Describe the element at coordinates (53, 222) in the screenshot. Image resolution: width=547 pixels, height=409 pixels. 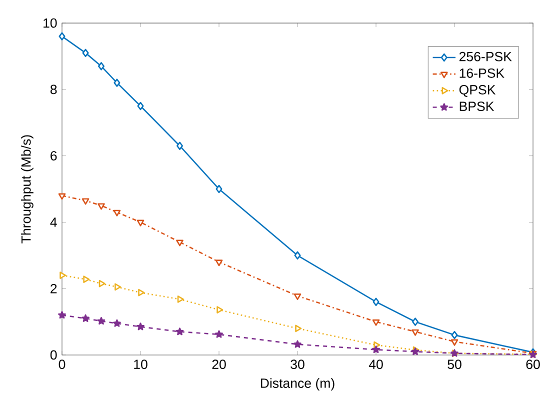
I see `y-tick-label: 4` at that location.